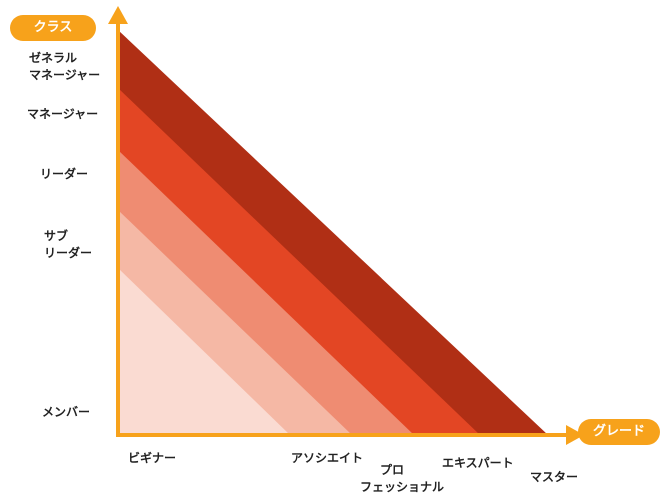 The height and width of the screenshot is (498, 662). I want to click on grade-label-line: フェッショナル, so click(402, 487).